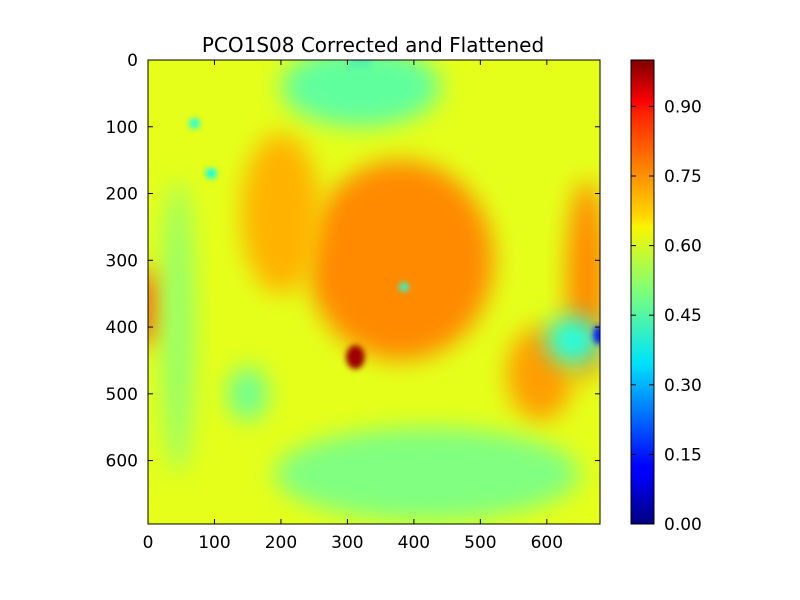  I want to click on y-tick-label: 400, so click(122, 328).